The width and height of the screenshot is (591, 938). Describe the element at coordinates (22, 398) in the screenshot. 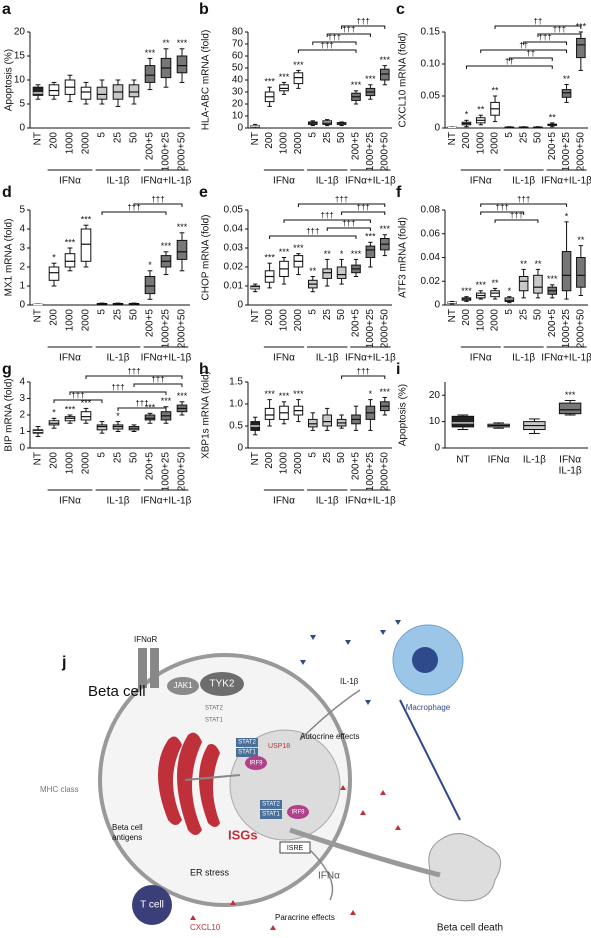

I see `y-tick-label: 3` at that location.